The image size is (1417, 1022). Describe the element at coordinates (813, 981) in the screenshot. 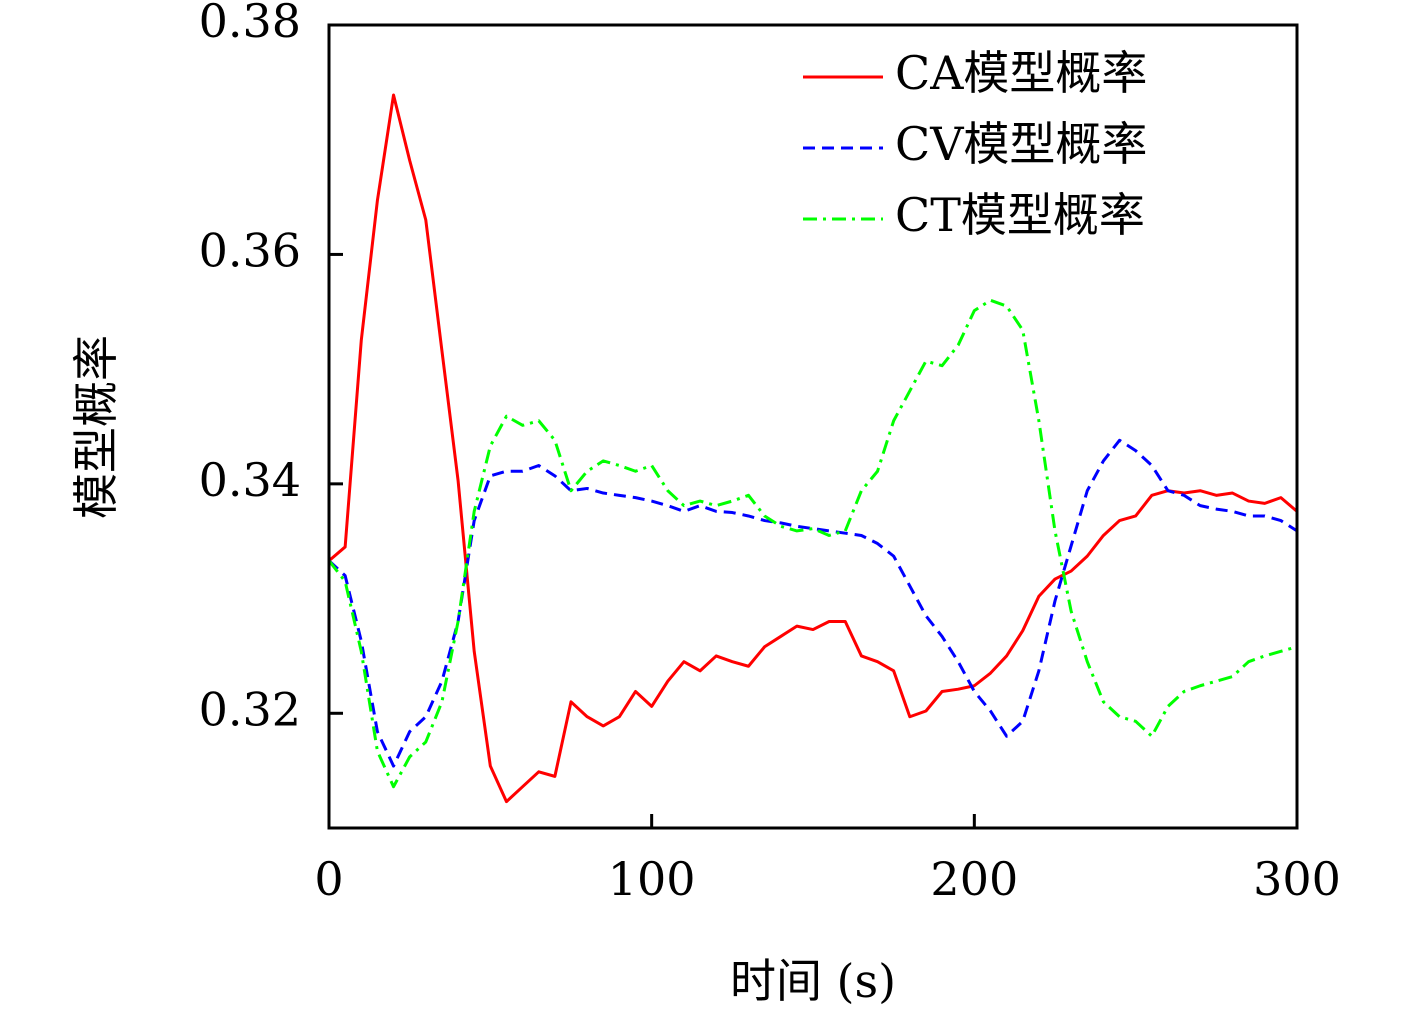

I see `x-axis-label: 时间 (s)` at that location.